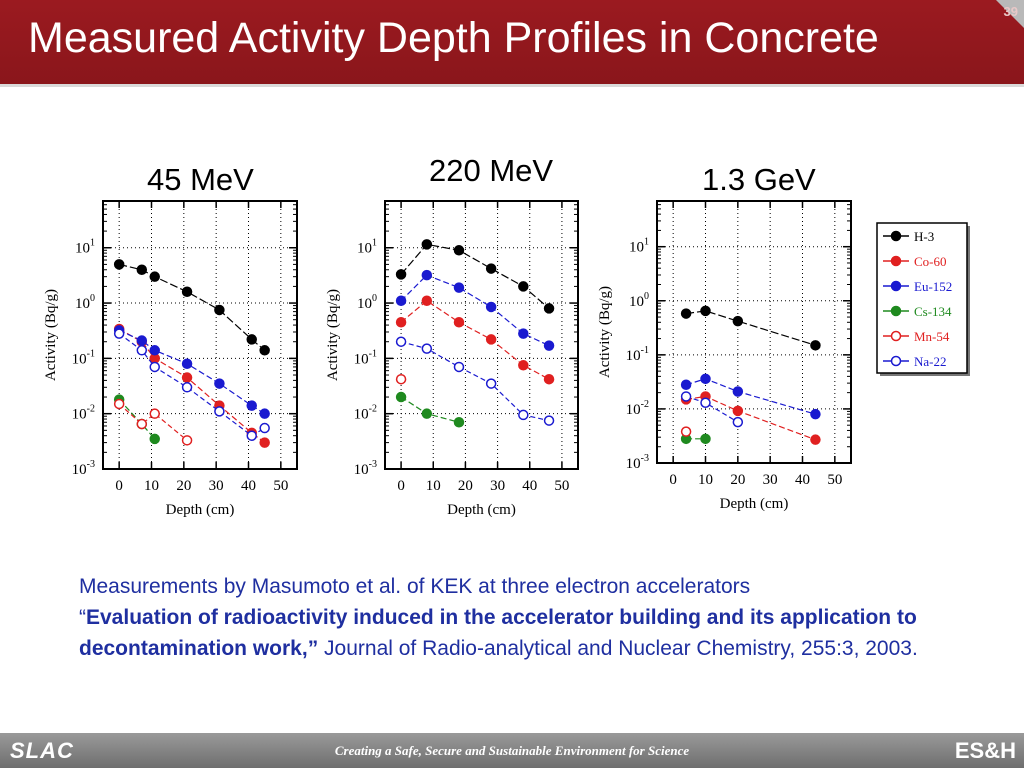  Describe the element at coordinates (1010, 14) in the screenshot. I see `page-corner-fold` at that location.